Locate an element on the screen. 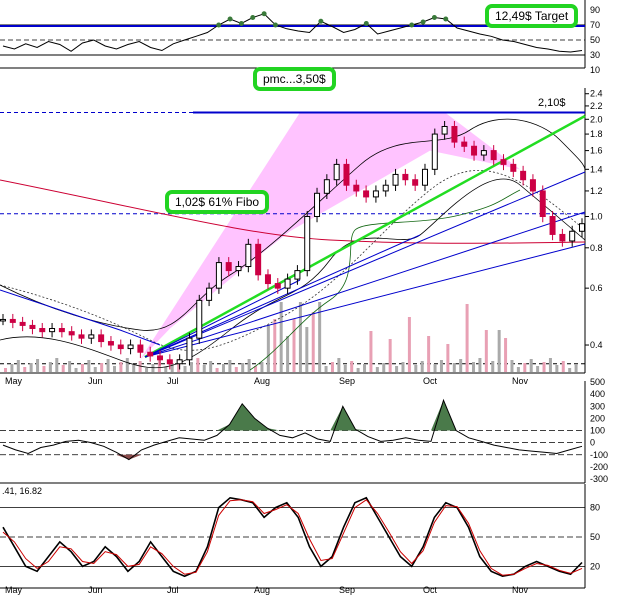  fibo-annotation: 1,02$ 61% Fibo is located at coordinates (217, 202).